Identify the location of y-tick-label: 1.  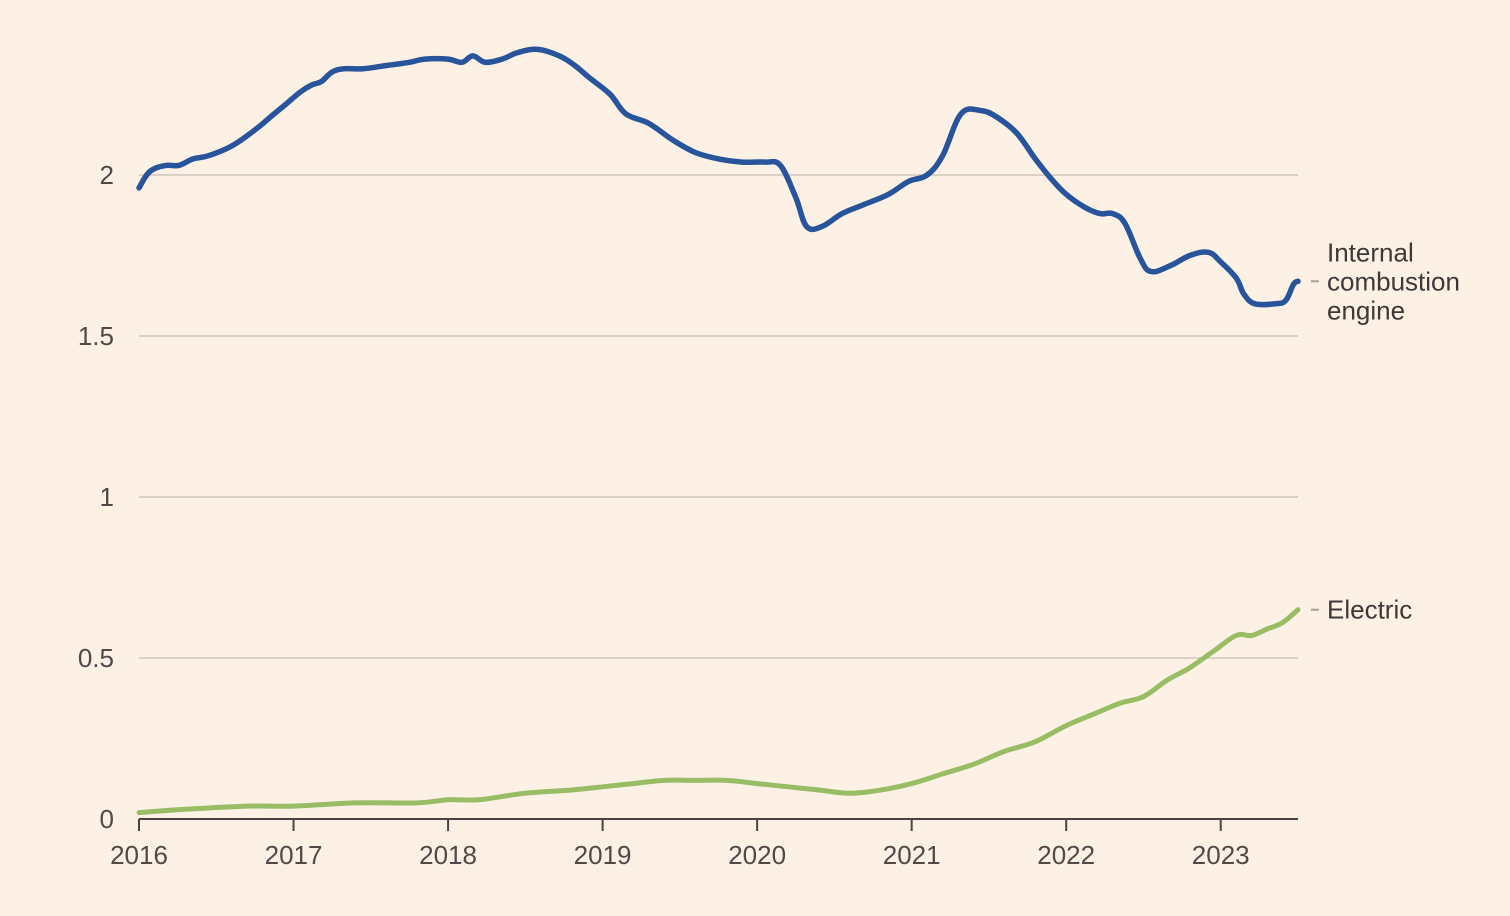
(107, 497).